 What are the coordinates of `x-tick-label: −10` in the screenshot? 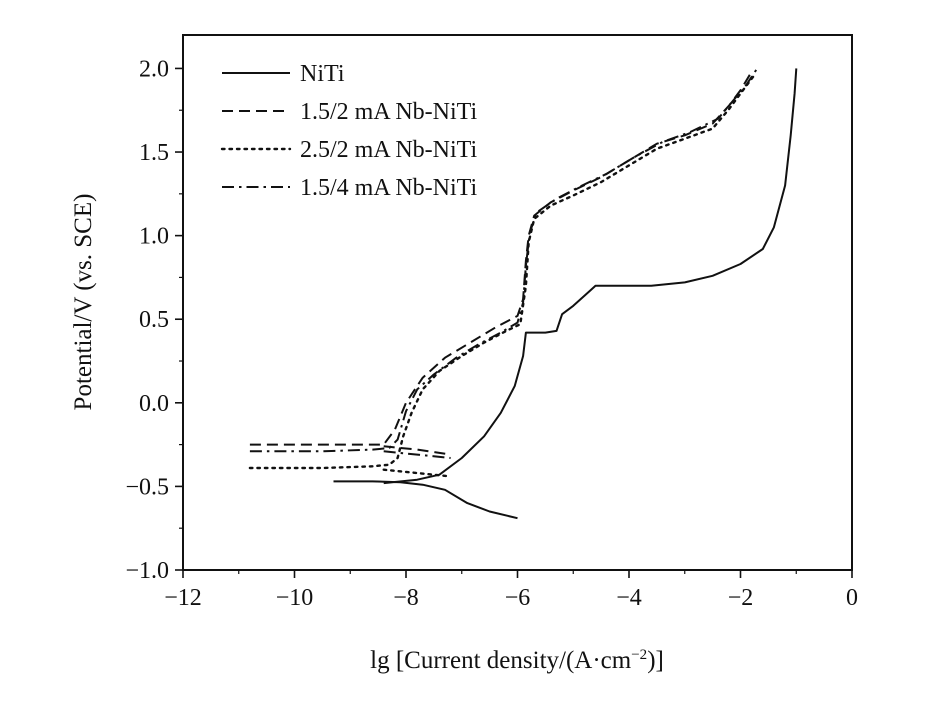 It's located at (295, 598).